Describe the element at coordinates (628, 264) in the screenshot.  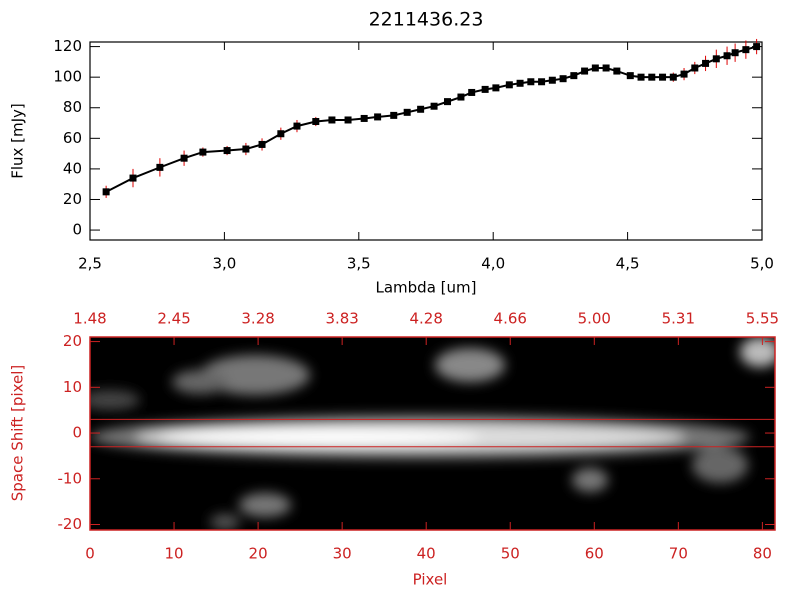
I see `x-tick-label: 4,5` at that location.